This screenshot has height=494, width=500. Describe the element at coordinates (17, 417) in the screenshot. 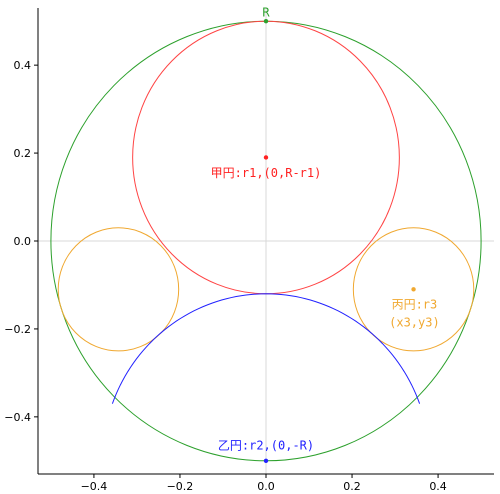

I see `y-tick-label: −0.4` at that location.